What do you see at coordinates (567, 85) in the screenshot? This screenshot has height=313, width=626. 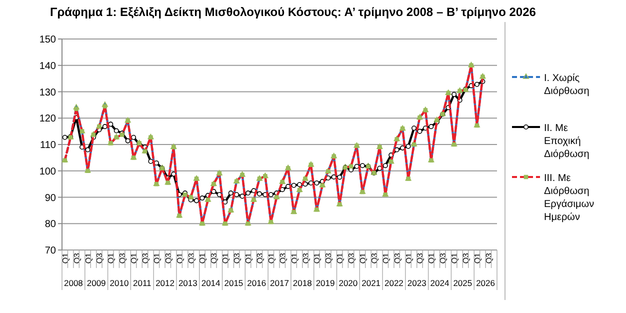 I see `legend-label: I. Χωρίς Διόρθωση` at bounding box center [567, 85].